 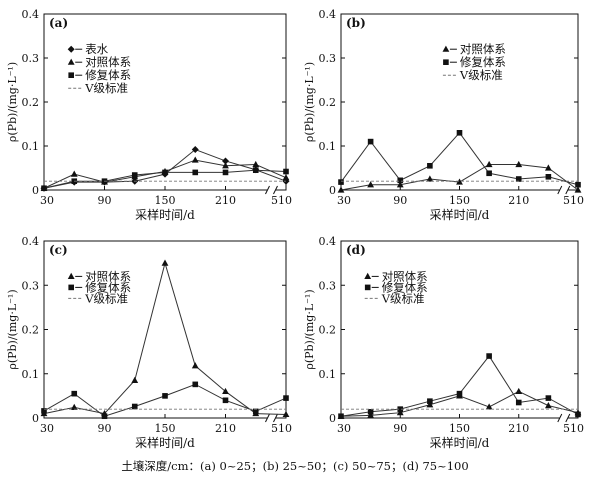 What do you see at coordinates (356, 23) in the screenshot?
I see `panel-label: (b)` at bounding box center [356, 23].